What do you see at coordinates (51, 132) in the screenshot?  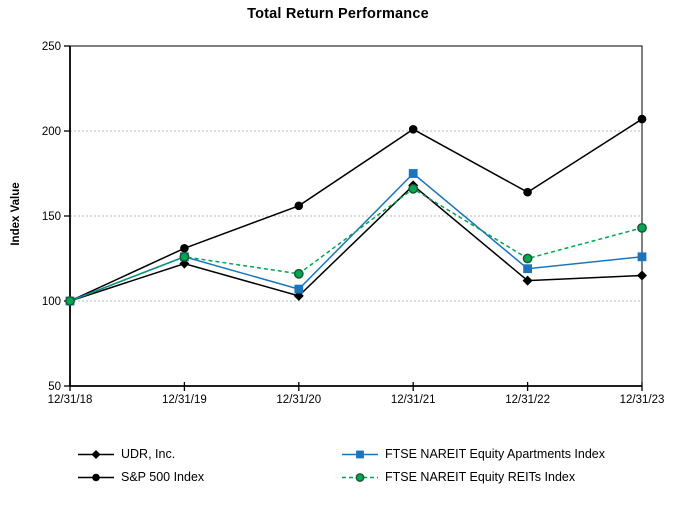 I see `y-tick-label-200: 200` at bounding box center [51, 132].